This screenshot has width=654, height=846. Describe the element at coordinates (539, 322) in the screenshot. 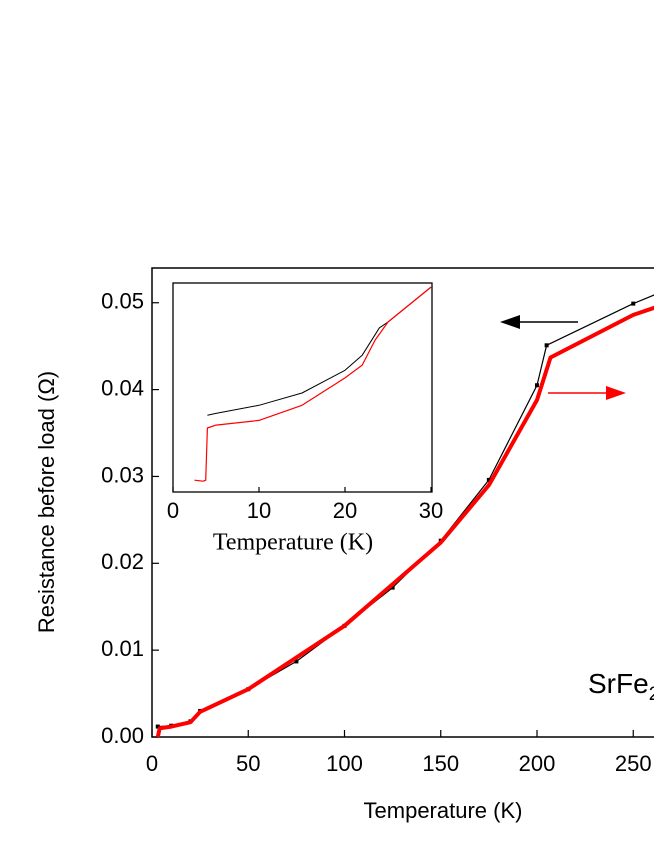

I see `left-arrow` at that location.